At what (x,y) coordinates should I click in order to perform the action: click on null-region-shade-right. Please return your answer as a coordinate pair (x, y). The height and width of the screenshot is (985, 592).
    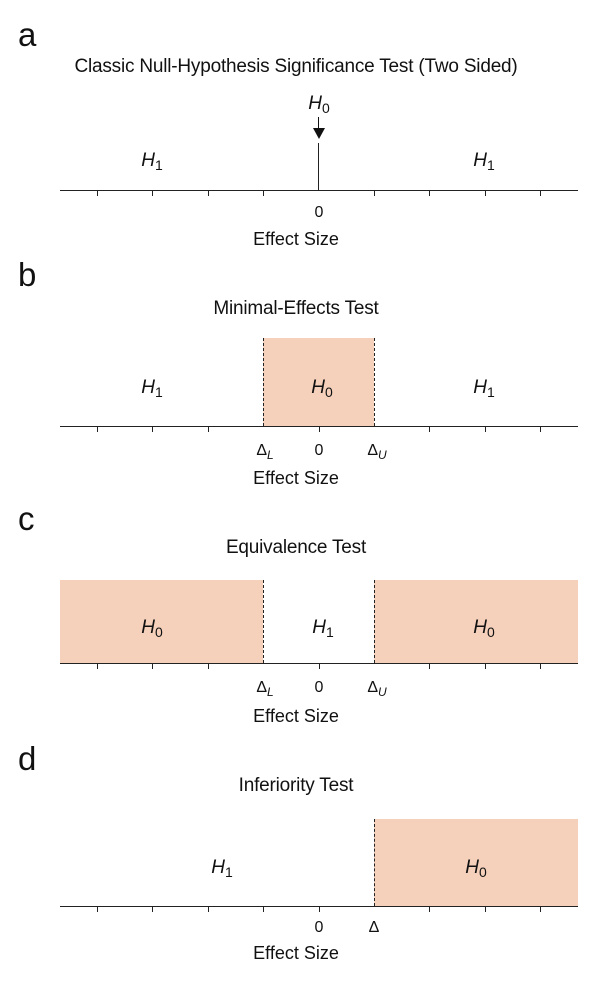
    Looking at the image, I should click on (476, 621).